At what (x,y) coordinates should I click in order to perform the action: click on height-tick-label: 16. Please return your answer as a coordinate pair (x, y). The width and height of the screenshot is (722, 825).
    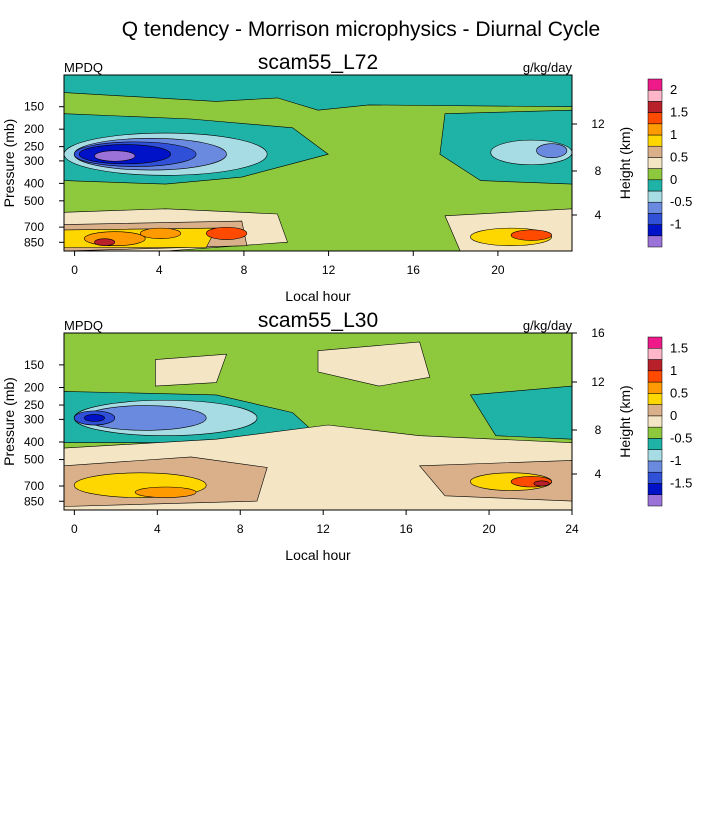
    Looking at the image, I should click on (598, 333).